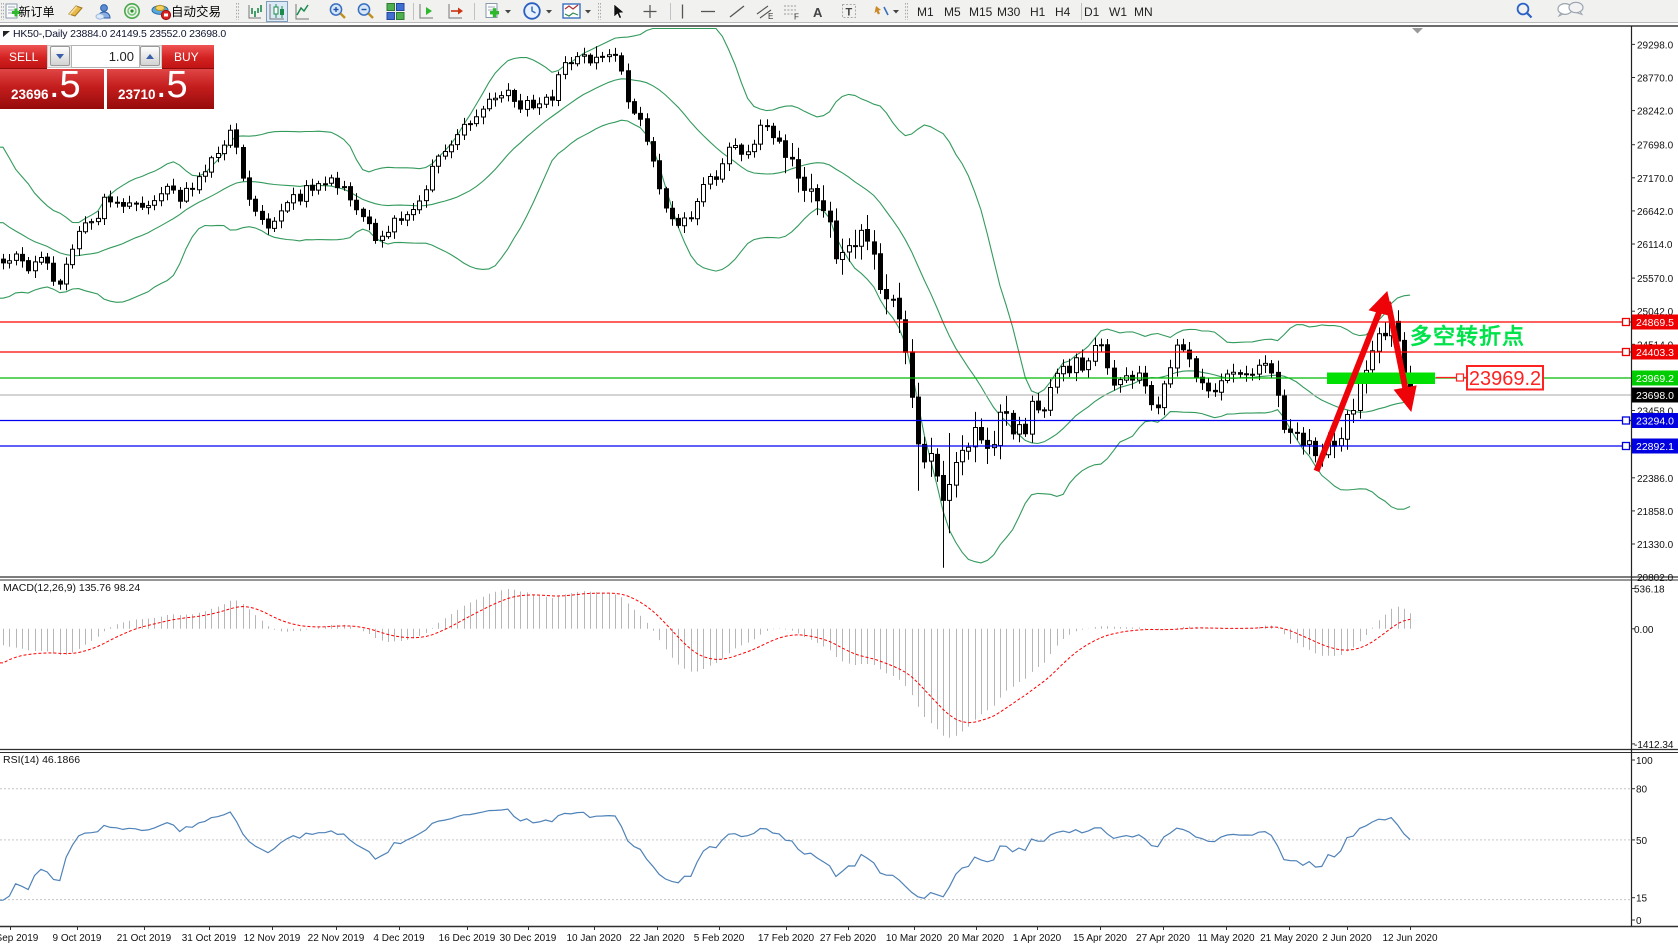  Describe the element at coordinates (19, 938) in the screenshot. I see `svg-text: 26 Sep 2019` at that location.